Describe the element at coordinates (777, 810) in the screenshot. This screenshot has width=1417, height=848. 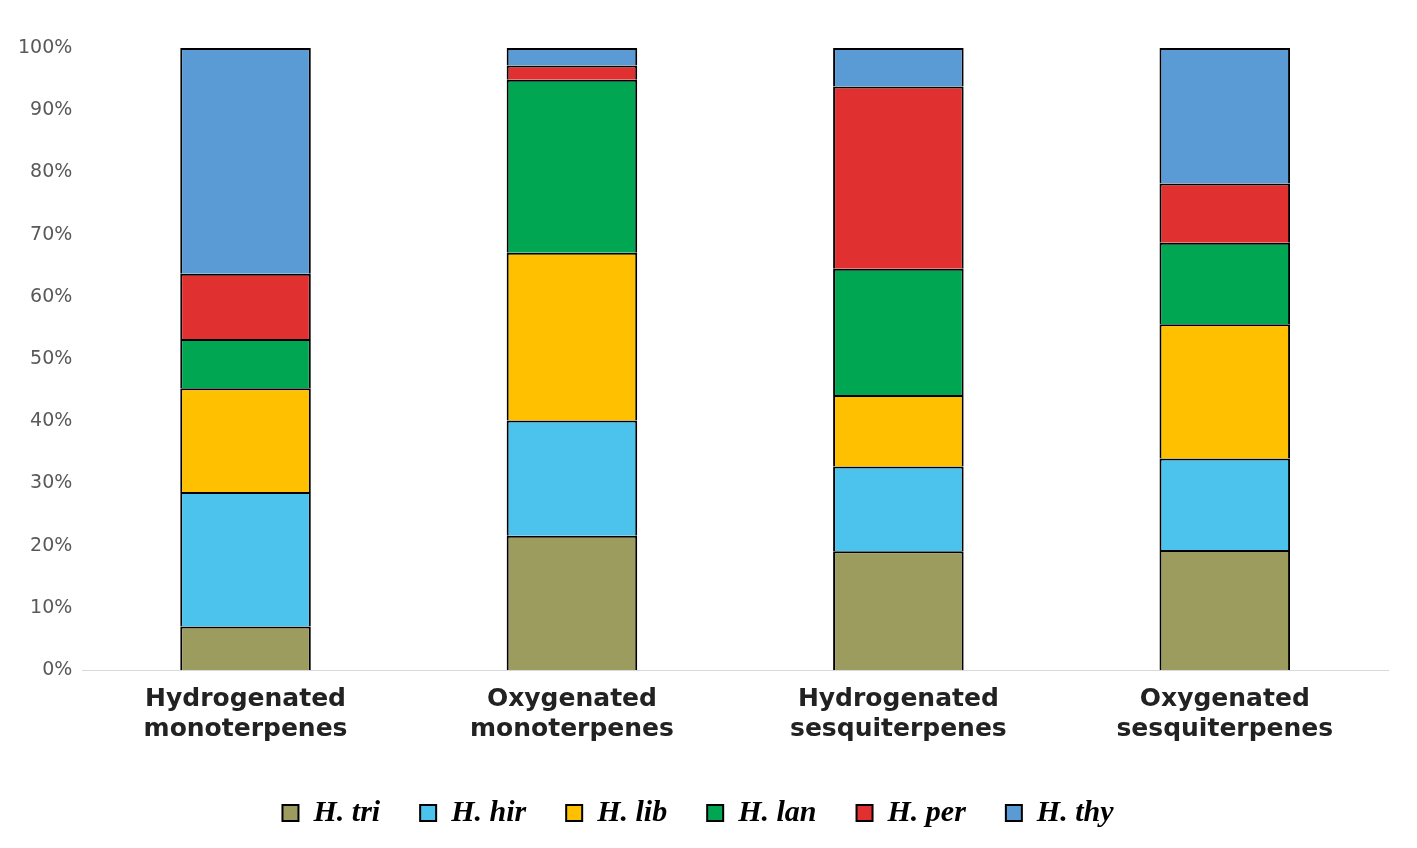
I see `legend-label: H. lan` at that location.